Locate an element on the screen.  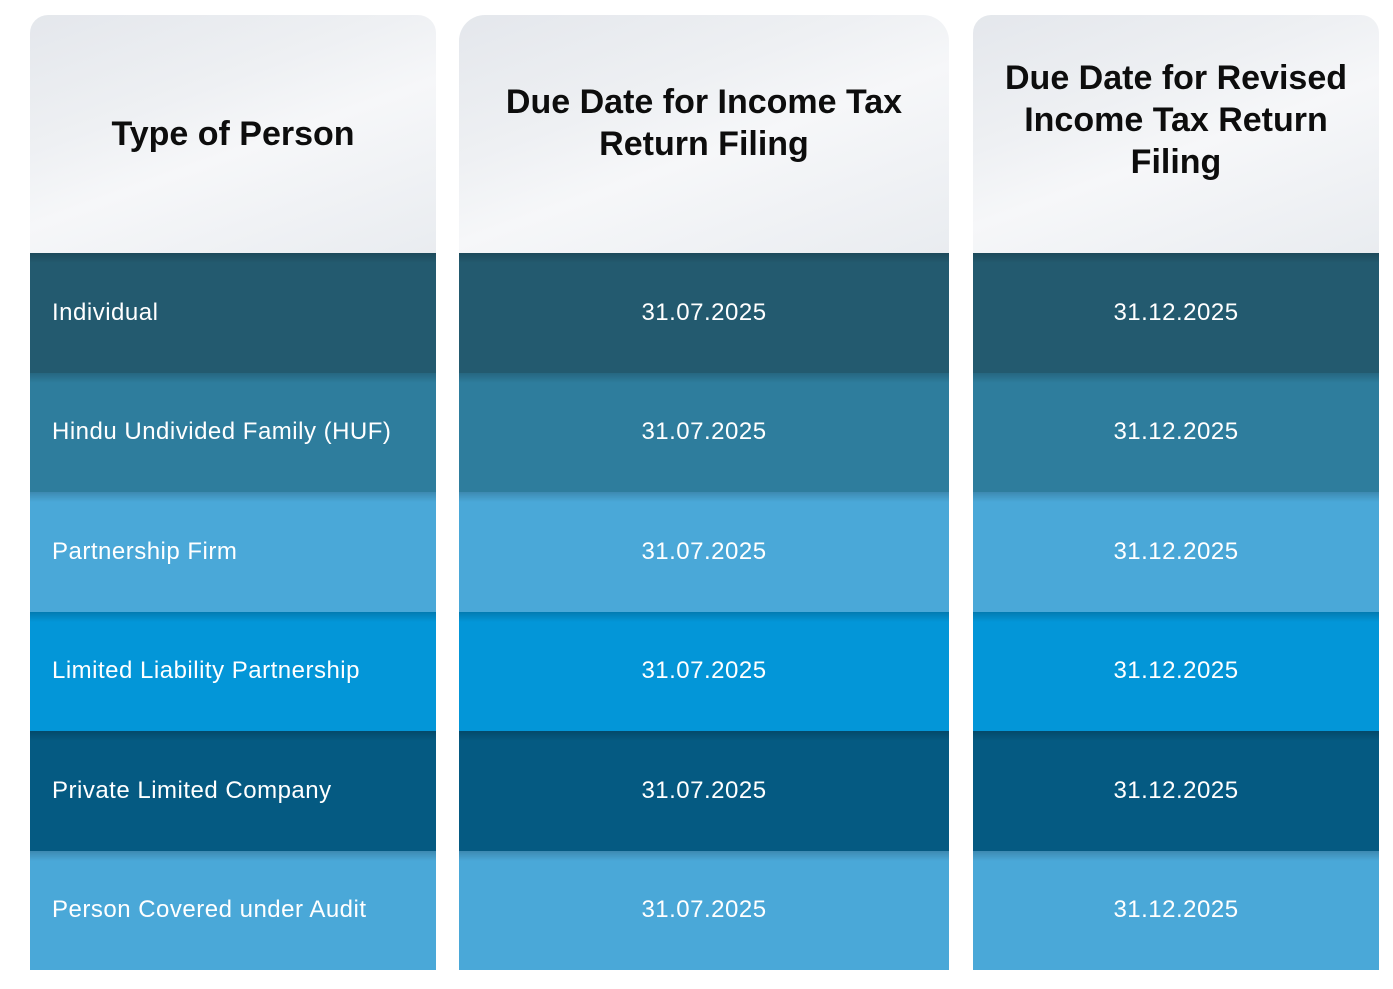
cell-text: Person Covered under Audit is located at coordinates (209, 910).